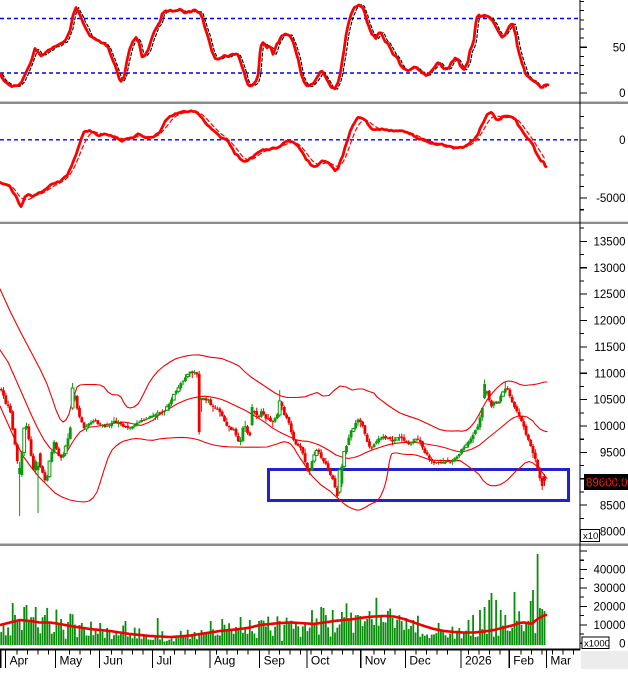 This screenshot has width=628, height=674. What do you see at coordinates (613, 533) in the screenshot?
I see `svg-text: 8000` at bounding box center [613, 533].